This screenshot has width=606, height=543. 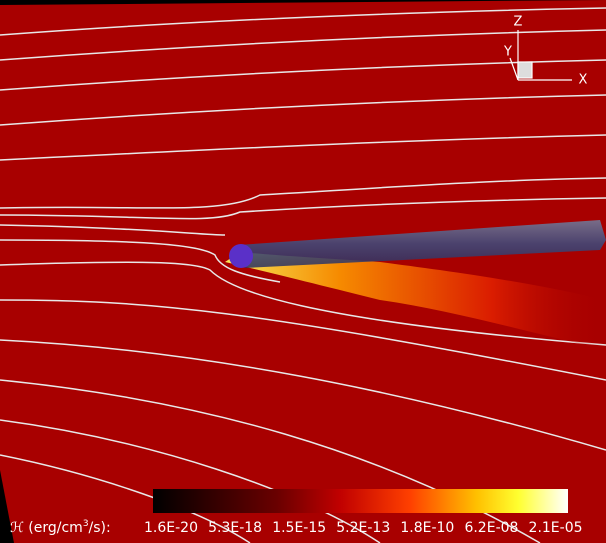 I want to click on label-superscript: 3, so click(x=86, y=524).